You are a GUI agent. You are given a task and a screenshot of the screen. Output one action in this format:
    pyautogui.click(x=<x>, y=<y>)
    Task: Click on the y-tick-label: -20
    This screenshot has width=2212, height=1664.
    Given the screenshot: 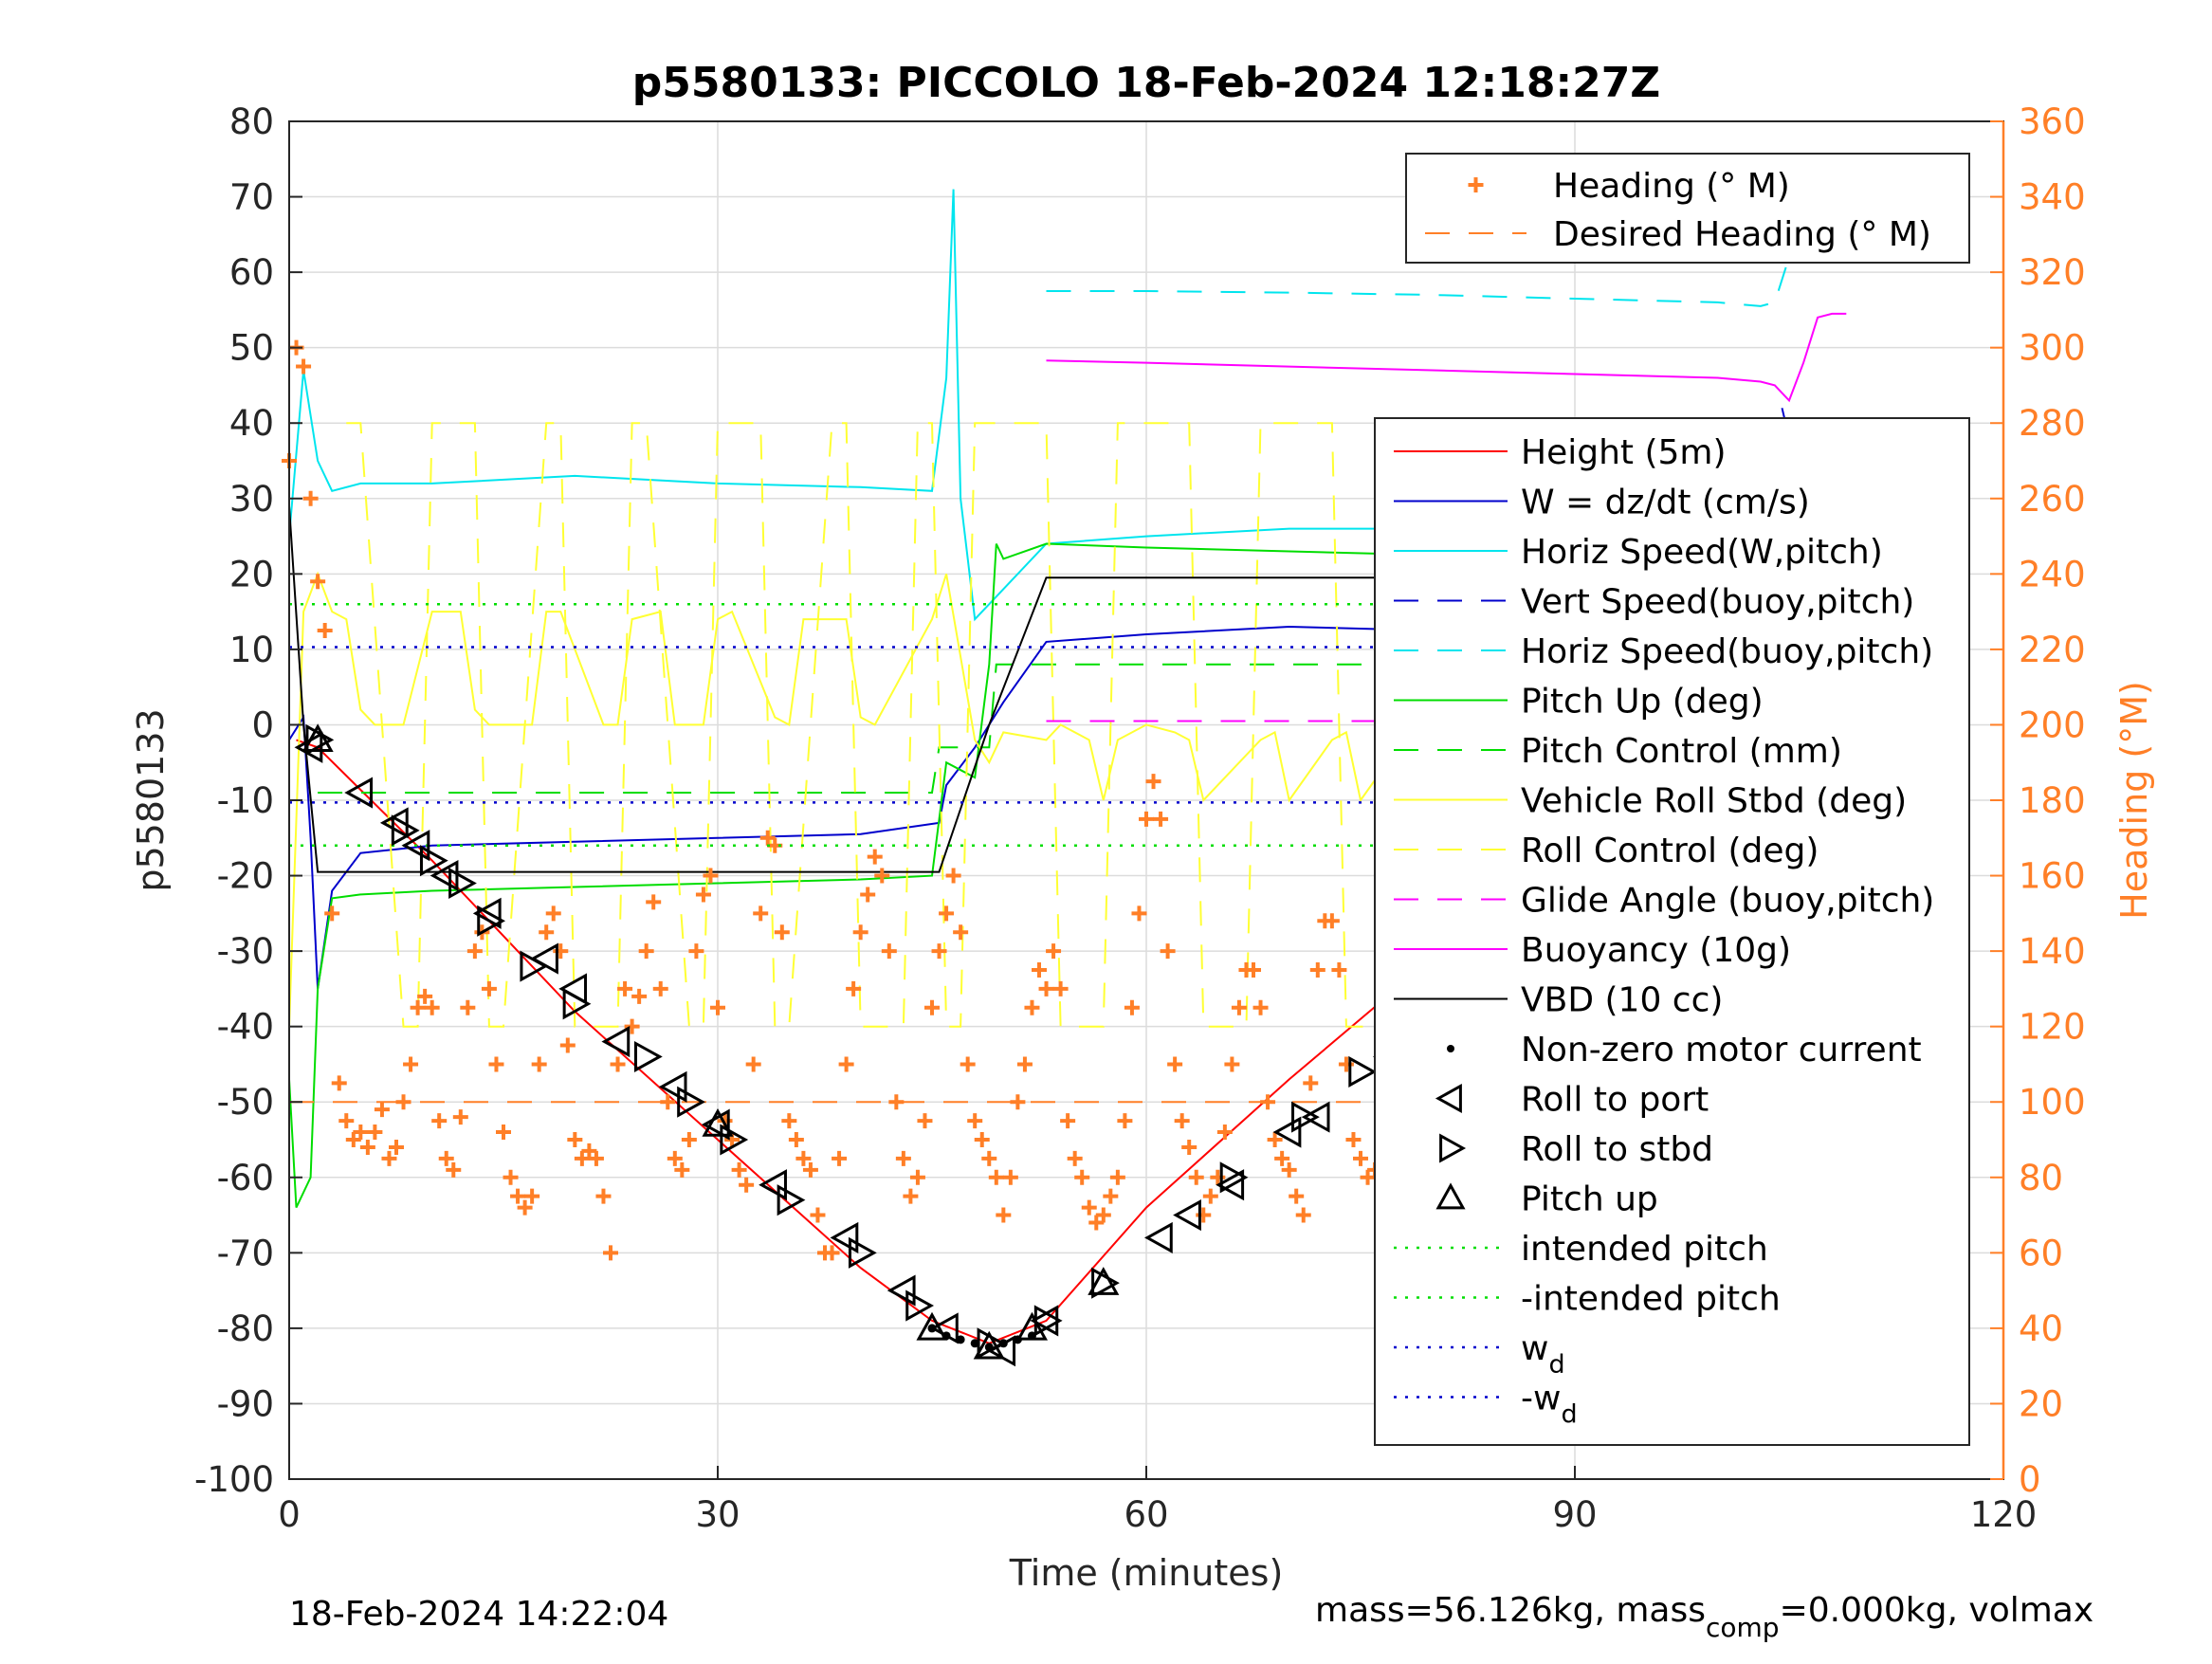 What is the action you would take?
    pyautogui.click(x=245, y=876)
    